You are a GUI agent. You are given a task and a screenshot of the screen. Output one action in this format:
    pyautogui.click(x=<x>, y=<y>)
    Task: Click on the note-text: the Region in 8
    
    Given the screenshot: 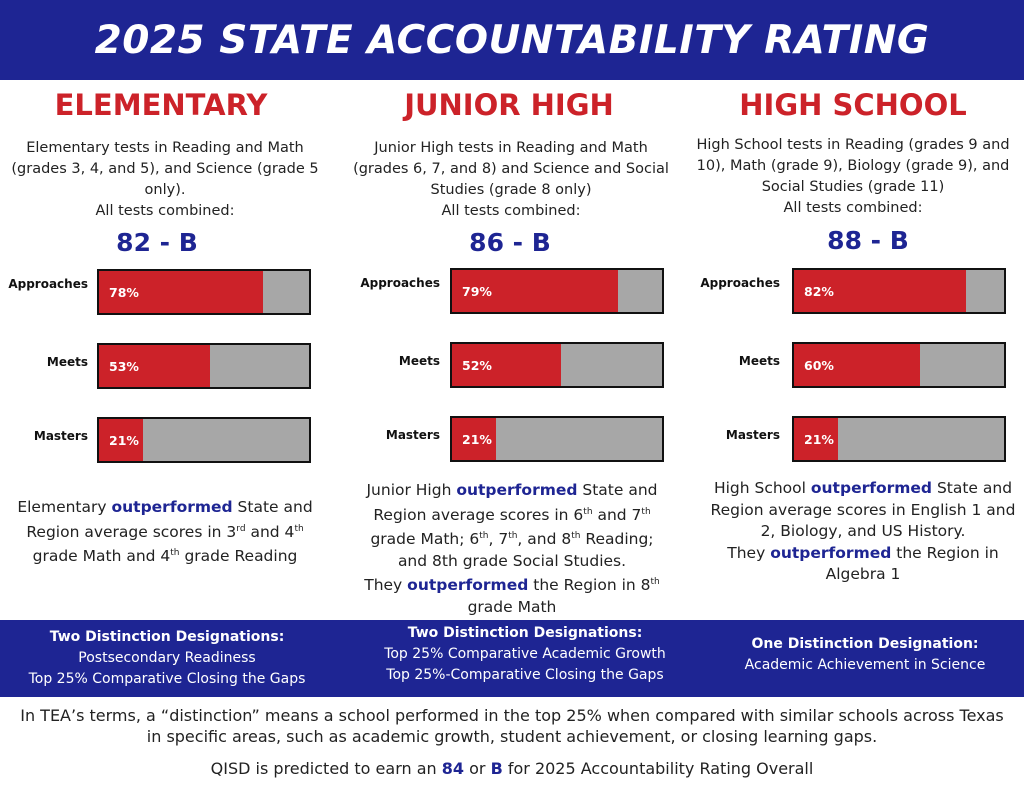 What is the action you would take?
    pyautogui.click(x=589, y=585)
    